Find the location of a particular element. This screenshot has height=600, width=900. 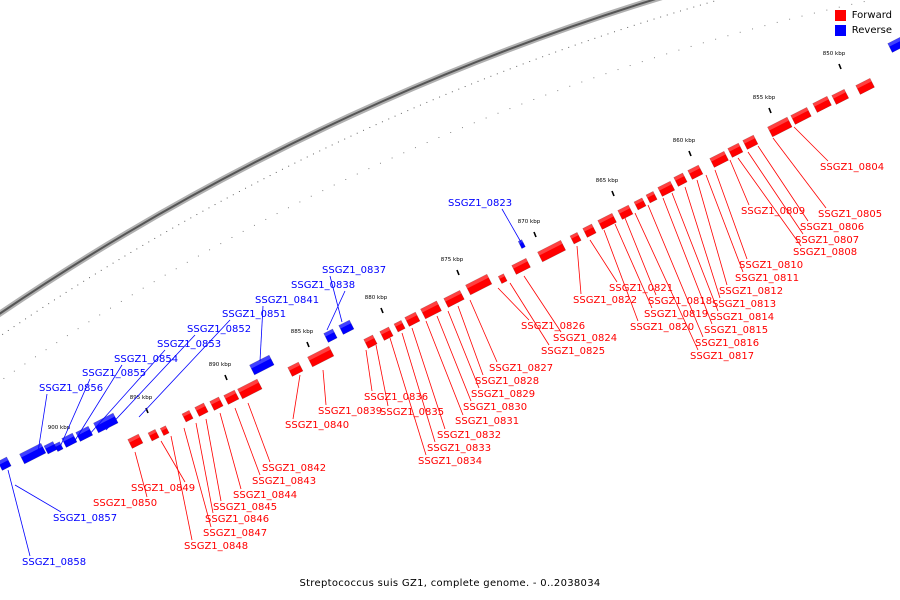

gene-label: SSGZ1_0810 is located at coordinates (771, 265).